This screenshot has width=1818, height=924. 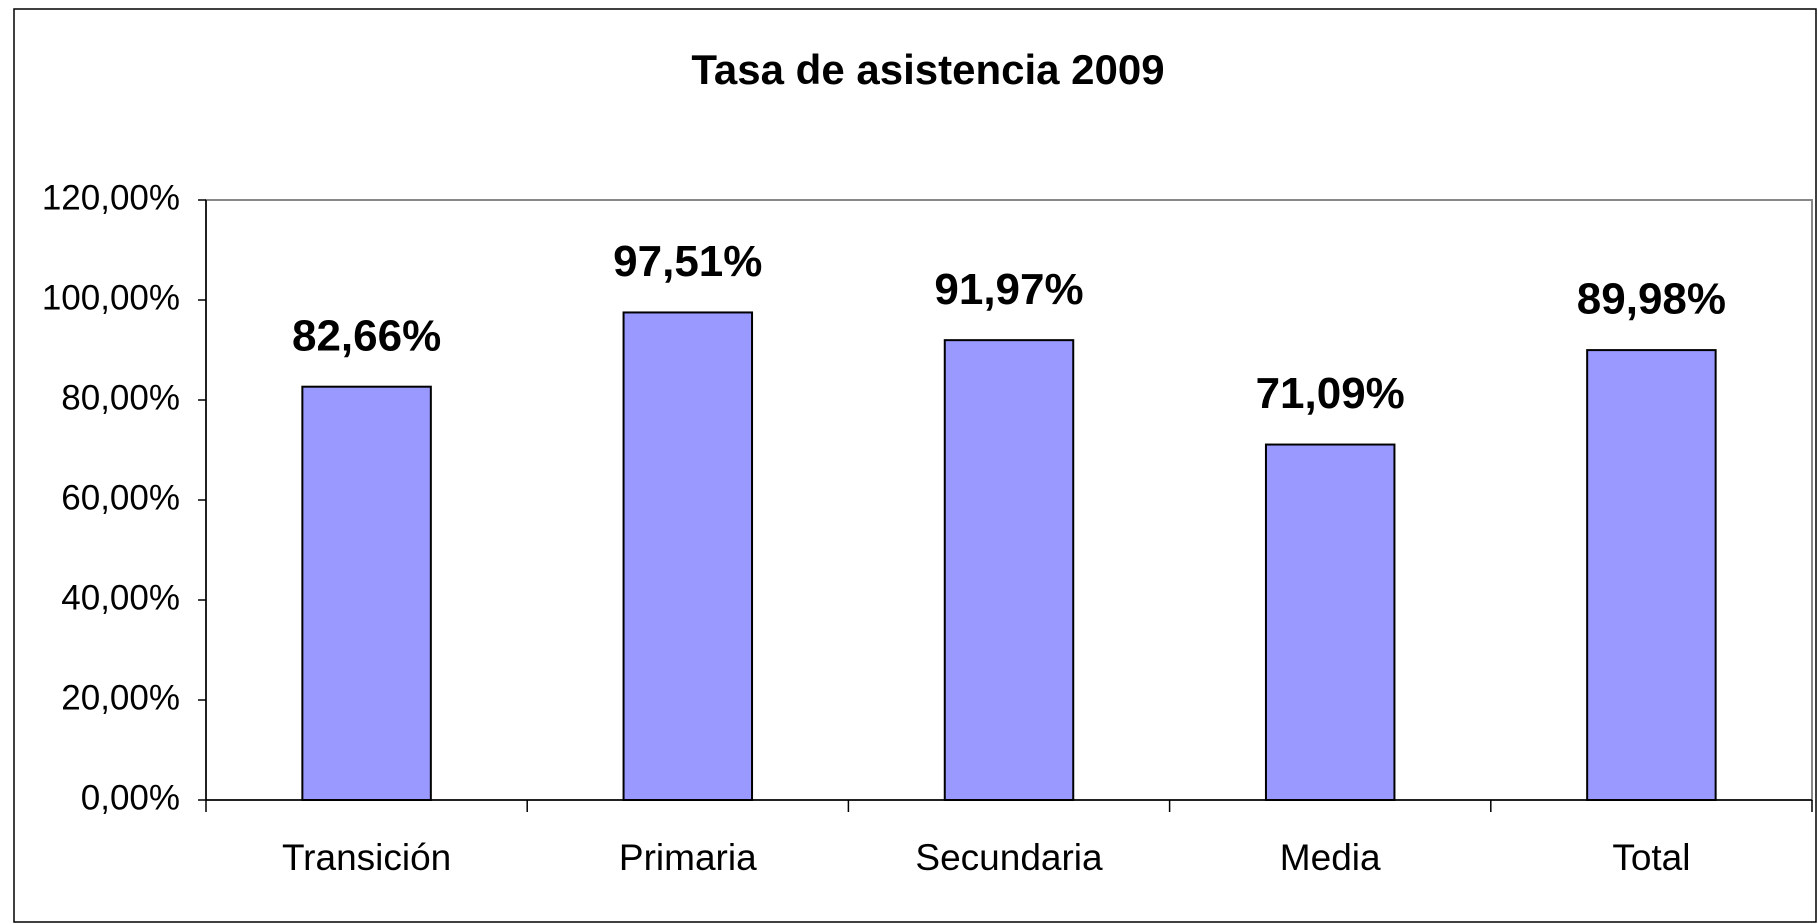 I want to click on chart-title: Tasa de asistencia 2009, so click(x=927, y=69).